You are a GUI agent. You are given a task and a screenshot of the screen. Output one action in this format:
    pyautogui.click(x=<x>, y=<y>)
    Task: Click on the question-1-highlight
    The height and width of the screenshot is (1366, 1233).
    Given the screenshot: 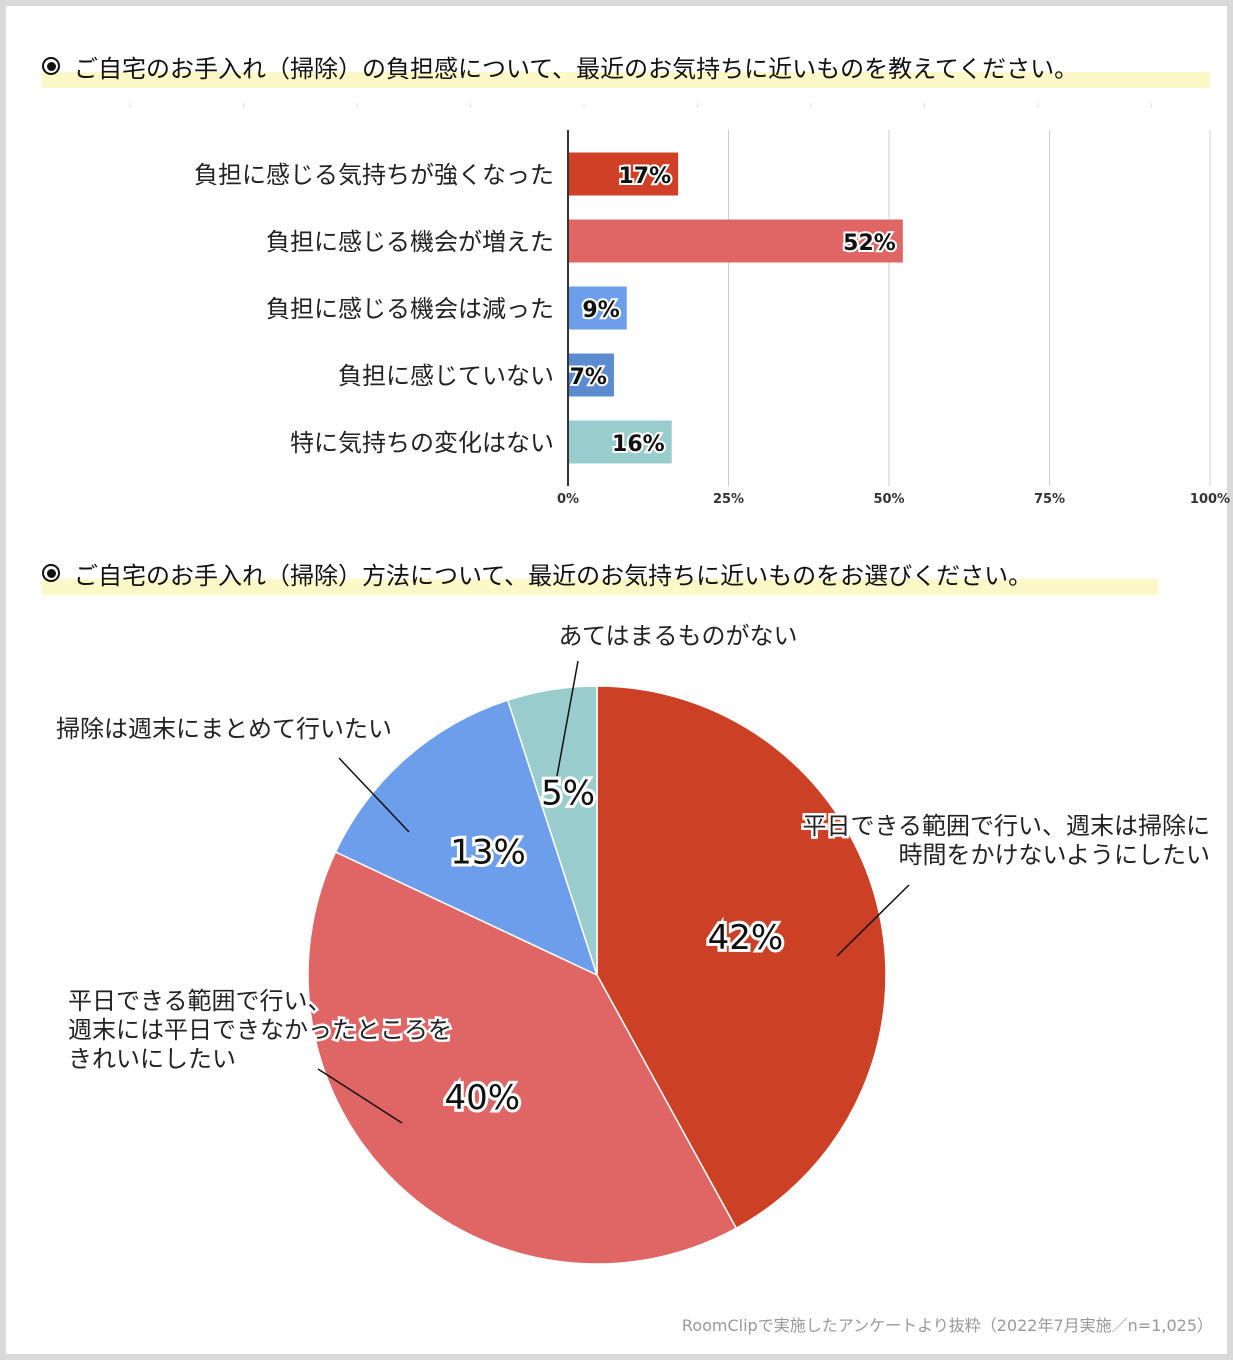 What is the action you would take?
    pyautogui.click(x=626, y=80)
    